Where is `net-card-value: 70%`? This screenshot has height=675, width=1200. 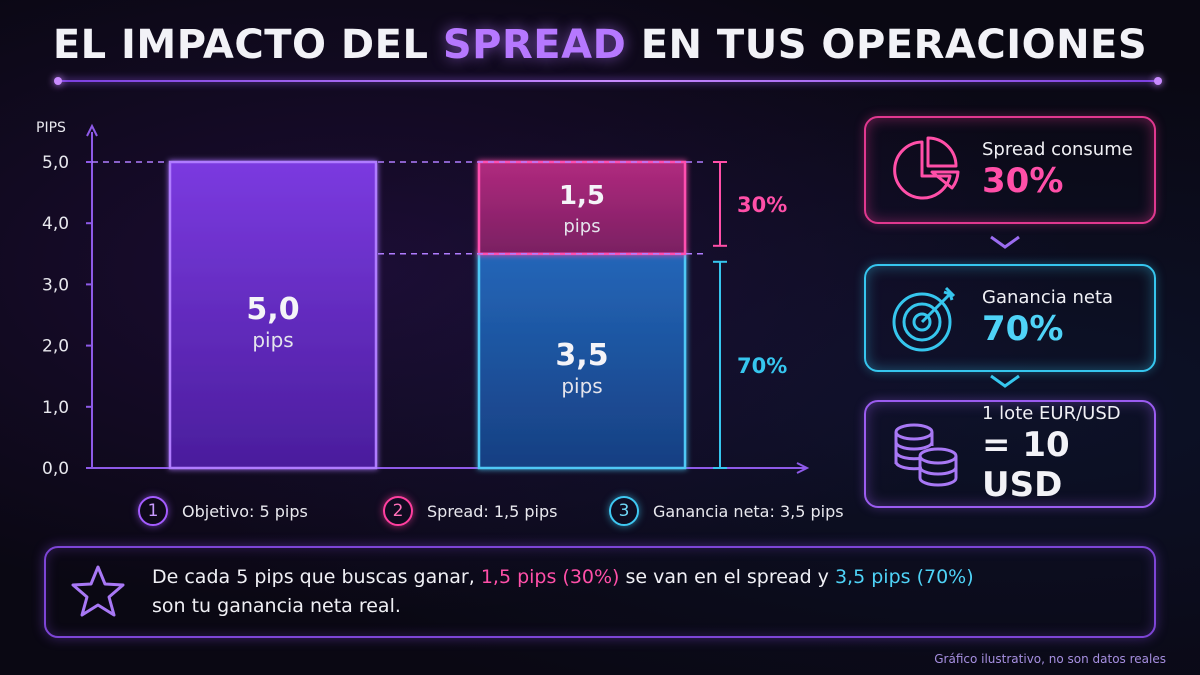
net-card-value: 70% is located at coordinates (1023, 329).